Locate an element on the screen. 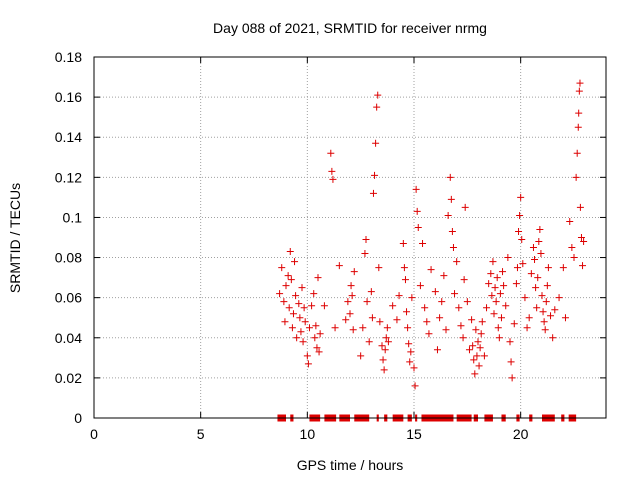 The width and height of the screenshot is (640, 480). x-tick-label: 5 is located at coordinates (201, 434).